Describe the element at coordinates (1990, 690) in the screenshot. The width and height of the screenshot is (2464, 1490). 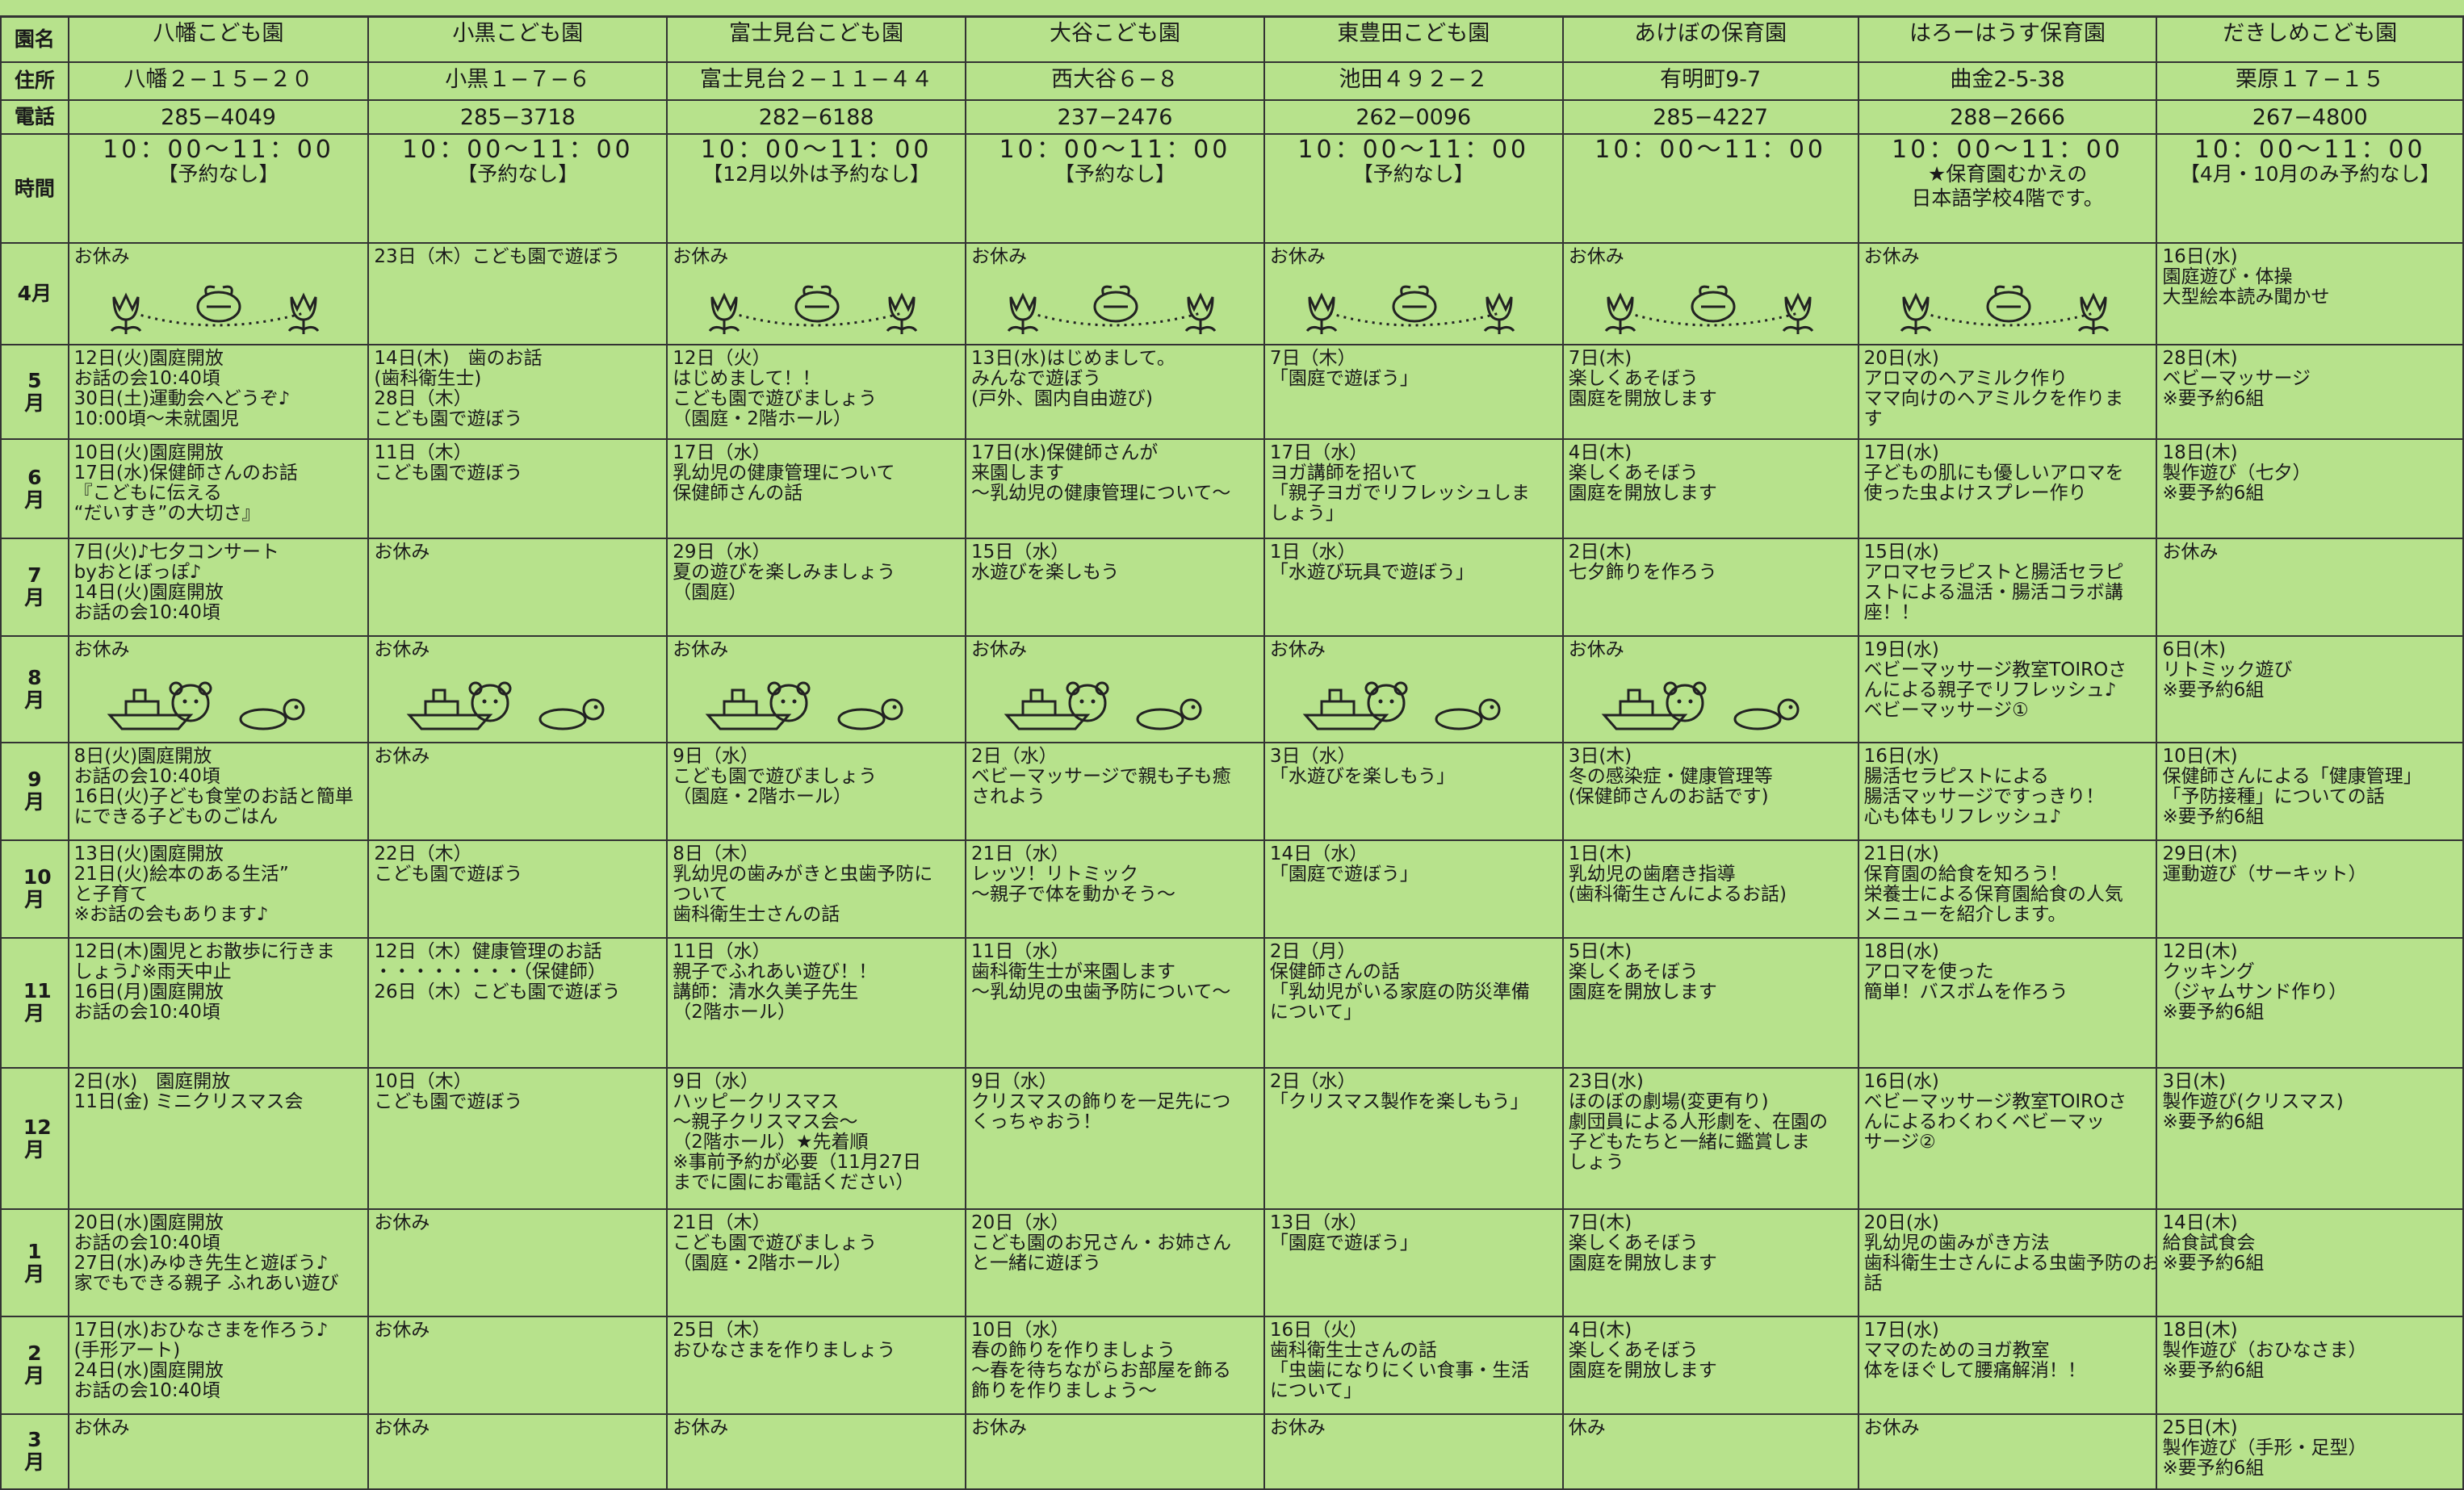
I see `text-line: んによる親子でリフレッシュ♪` at that location.